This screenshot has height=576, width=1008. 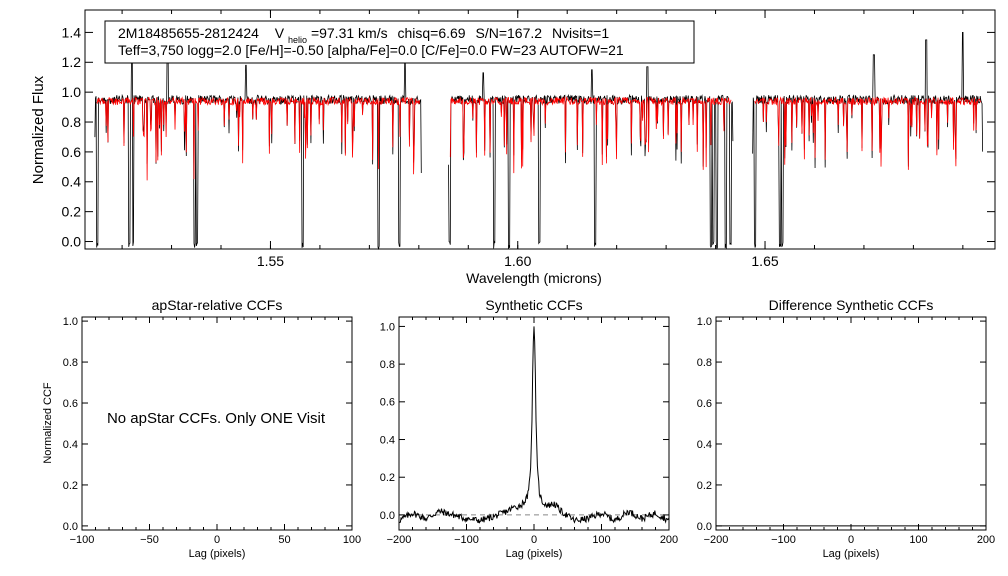 I want to click on y-tick-label: 1.2, so click(x=72, y=62).